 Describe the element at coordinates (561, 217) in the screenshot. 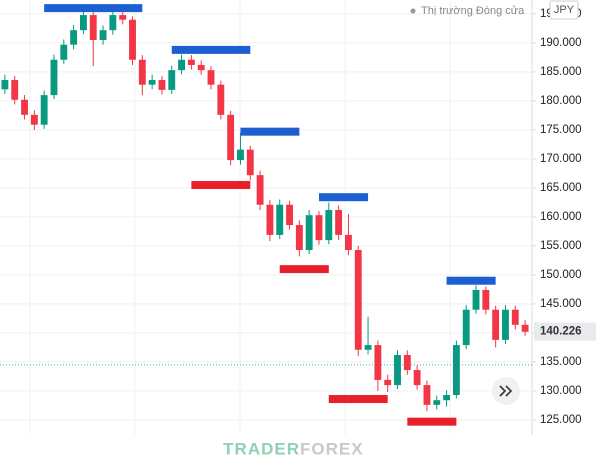

I see `y-tick-label: 160.000` at that location.